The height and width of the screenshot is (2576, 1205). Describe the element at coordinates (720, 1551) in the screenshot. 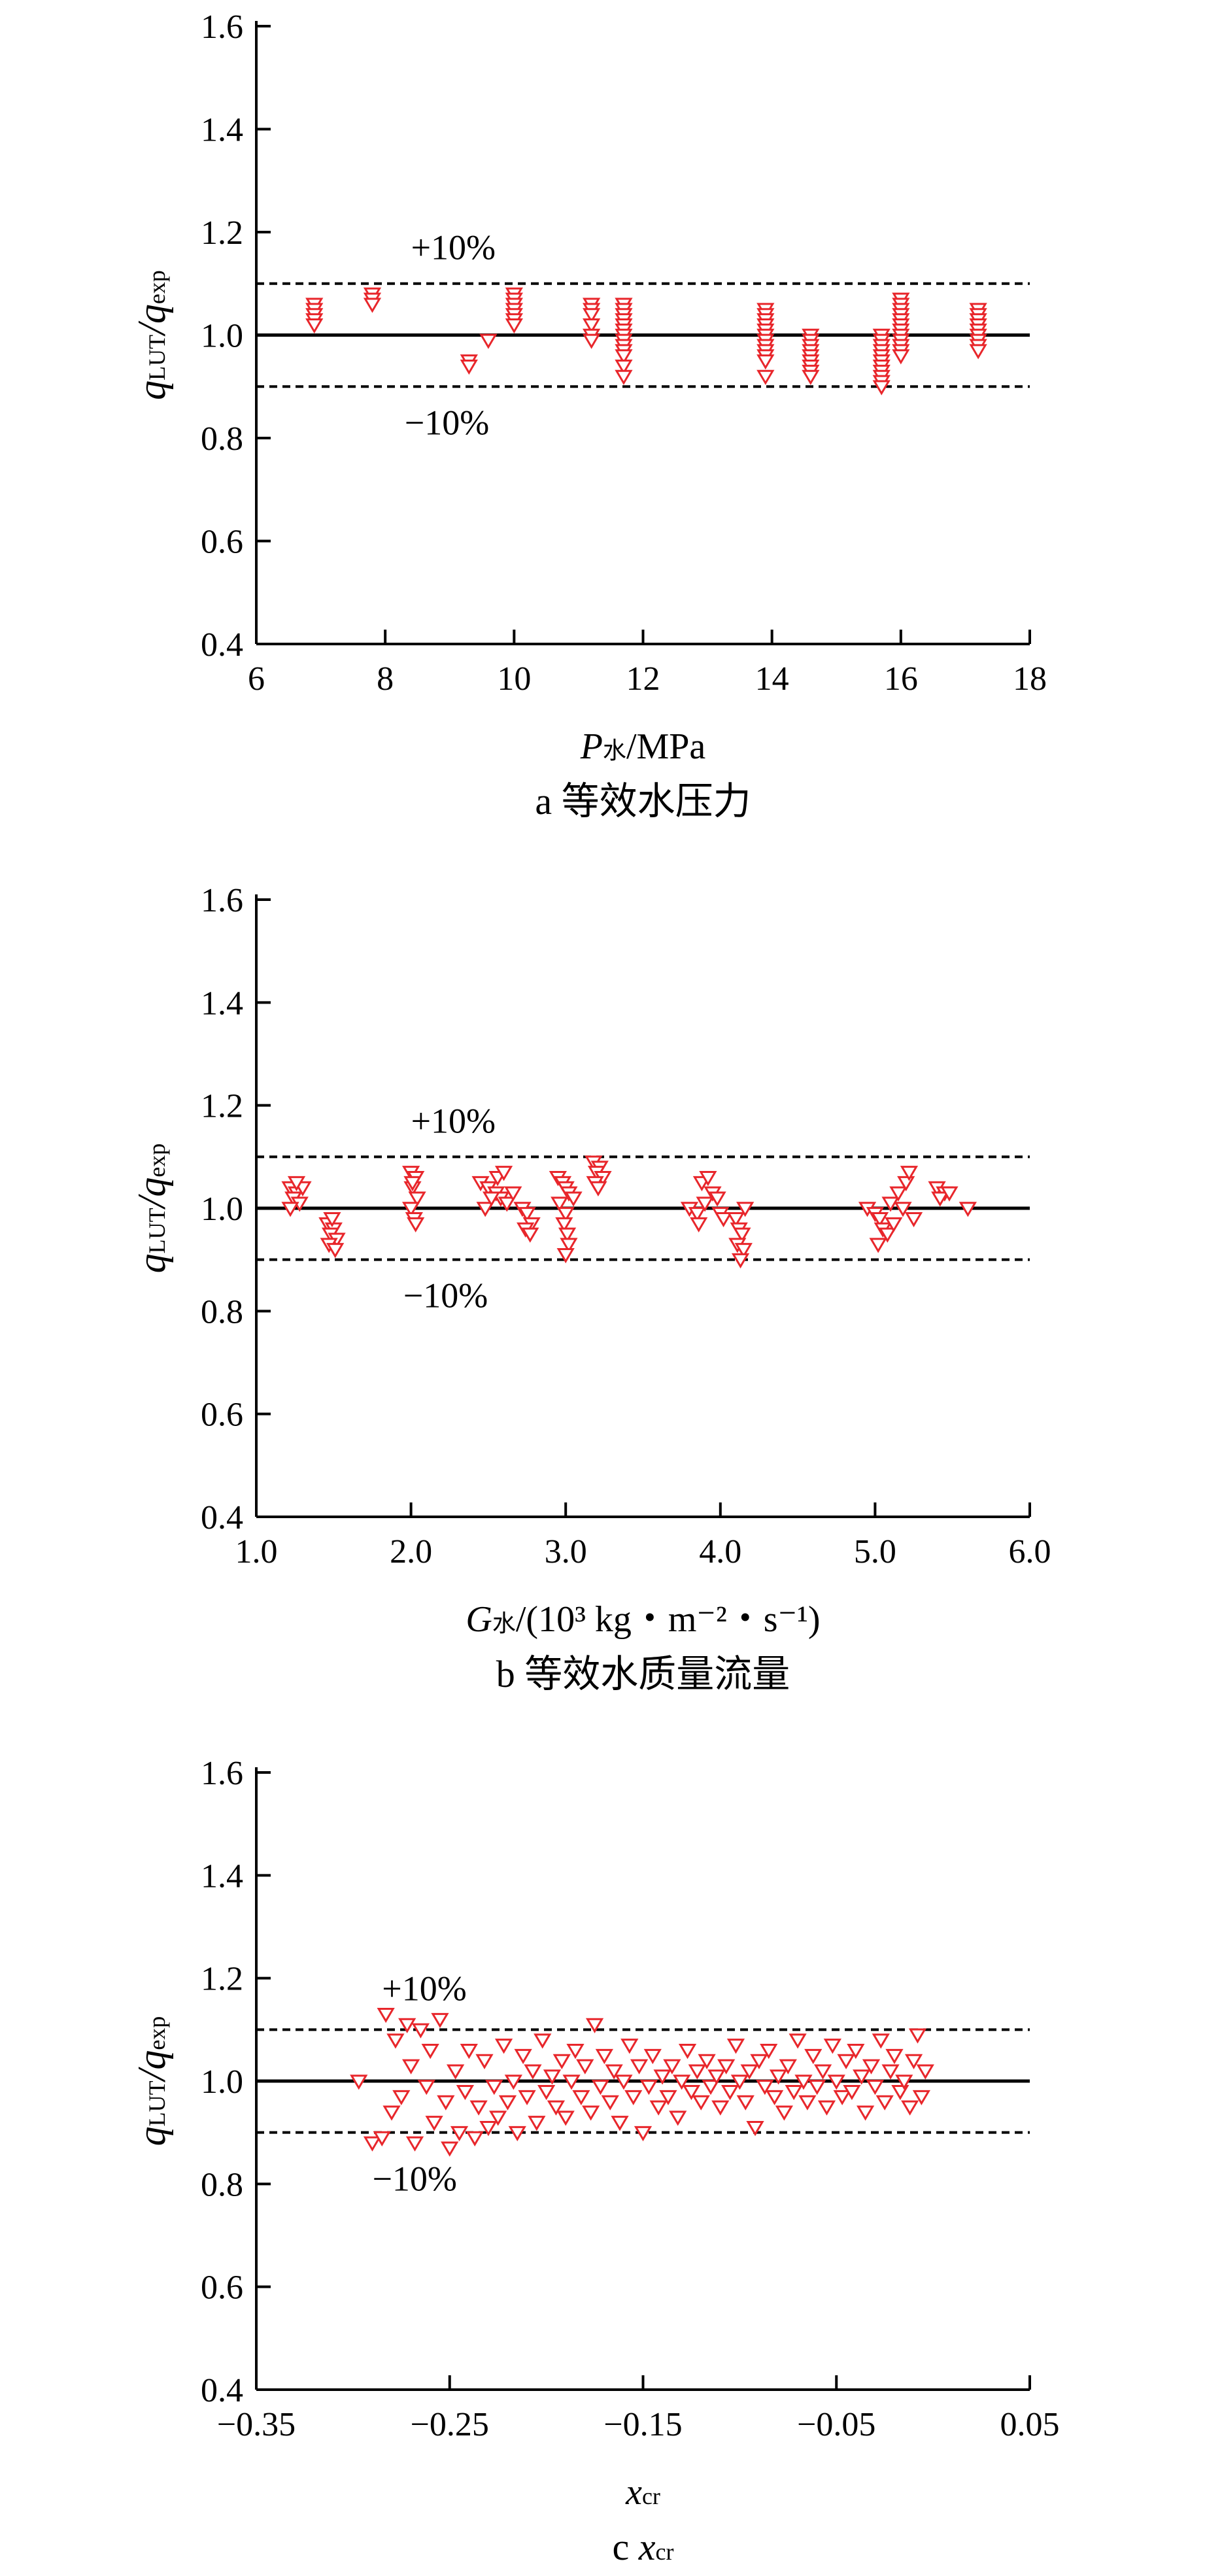

I see `x-tick-label: 4.0` at that location.